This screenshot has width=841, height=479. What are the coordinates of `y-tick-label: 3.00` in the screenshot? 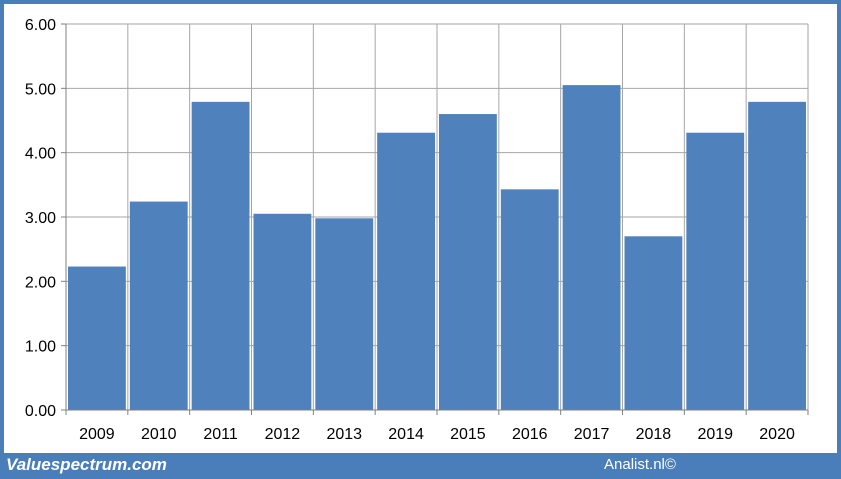 It's located at (40, 218).